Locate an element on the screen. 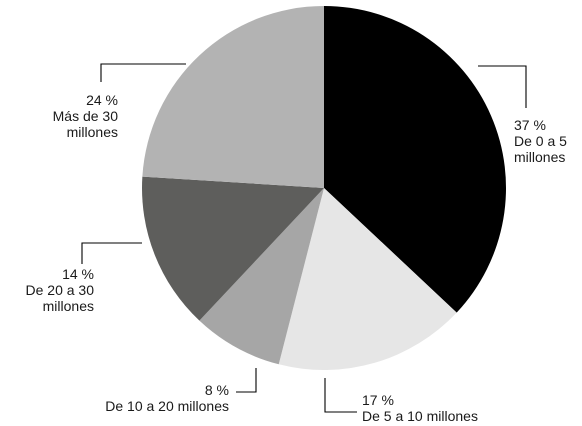 The width and height of the screenshot is (582, 426). slice-category-label: De 0 a 5 is located at coordinates (540, 141).